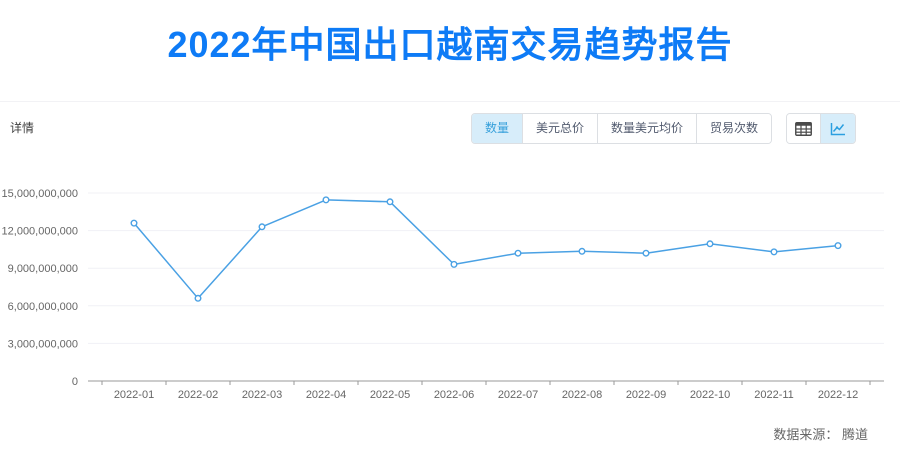 The image size is (900, 462). What do you see at coordinates (450, 44) in the screenshot?
I see `page-title: 2022年中国出口越南交易趋势报告` at bounding box center [450, 44].